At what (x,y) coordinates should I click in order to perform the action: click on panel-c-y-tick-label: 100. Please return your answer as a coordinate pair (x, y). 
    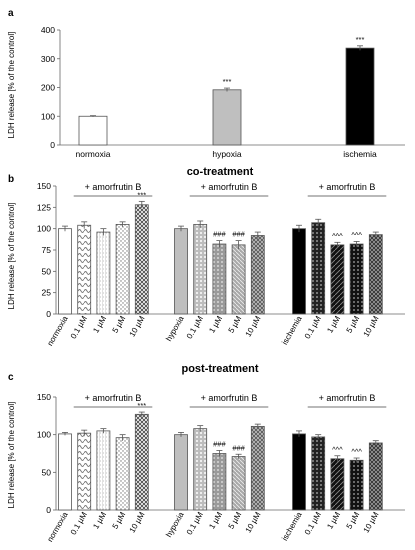
    Looking at the image, I should click on (44, 435).